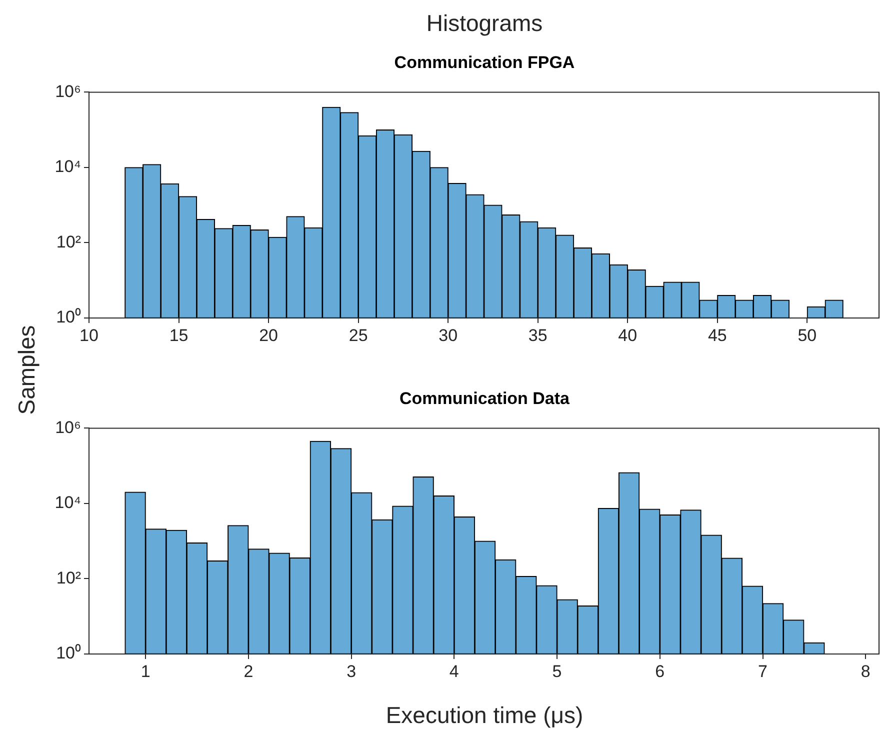  What do you see at coordinates (178, 335) in the screenshot?
I see `x-tick-label: 15` at bounding box center [178, 335].